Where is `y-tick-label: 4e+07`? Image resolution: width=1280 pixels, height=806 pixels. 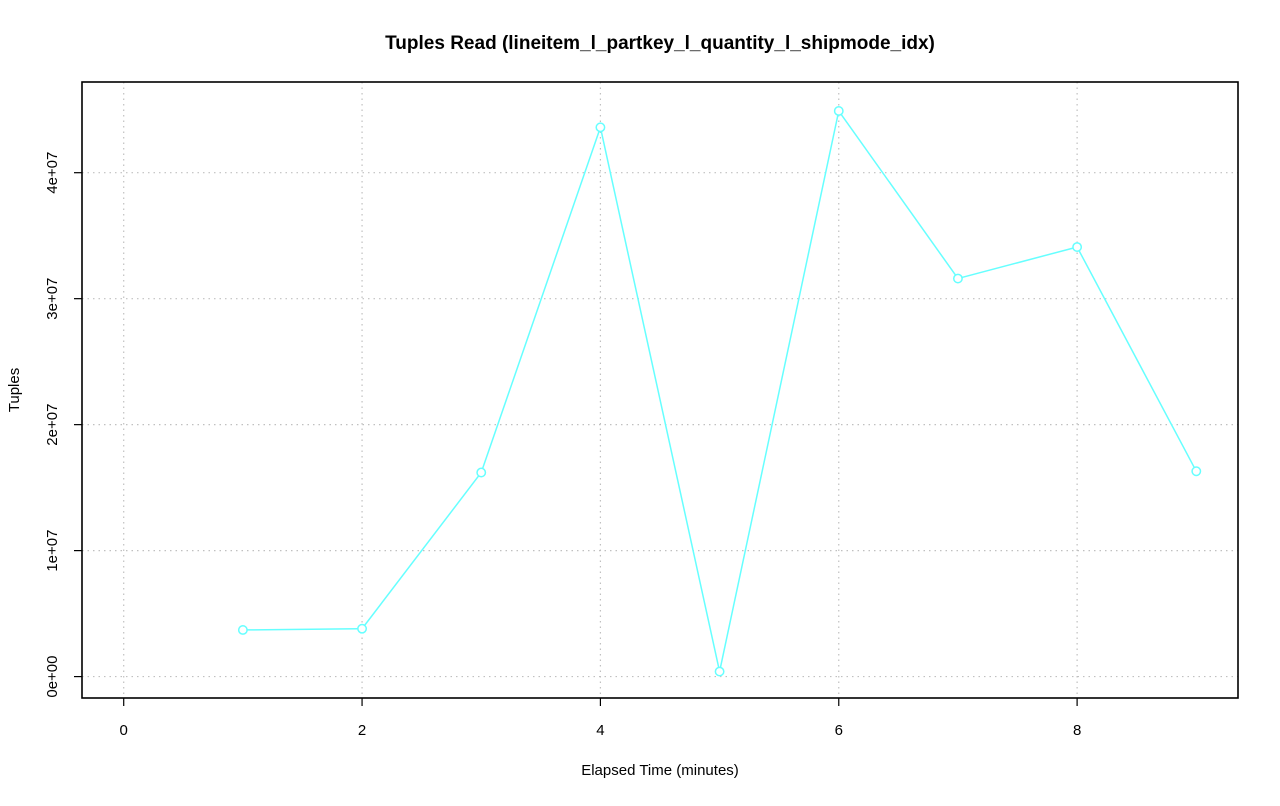
y-tick-label: 4e+07 is located at coordinates (52, 173).